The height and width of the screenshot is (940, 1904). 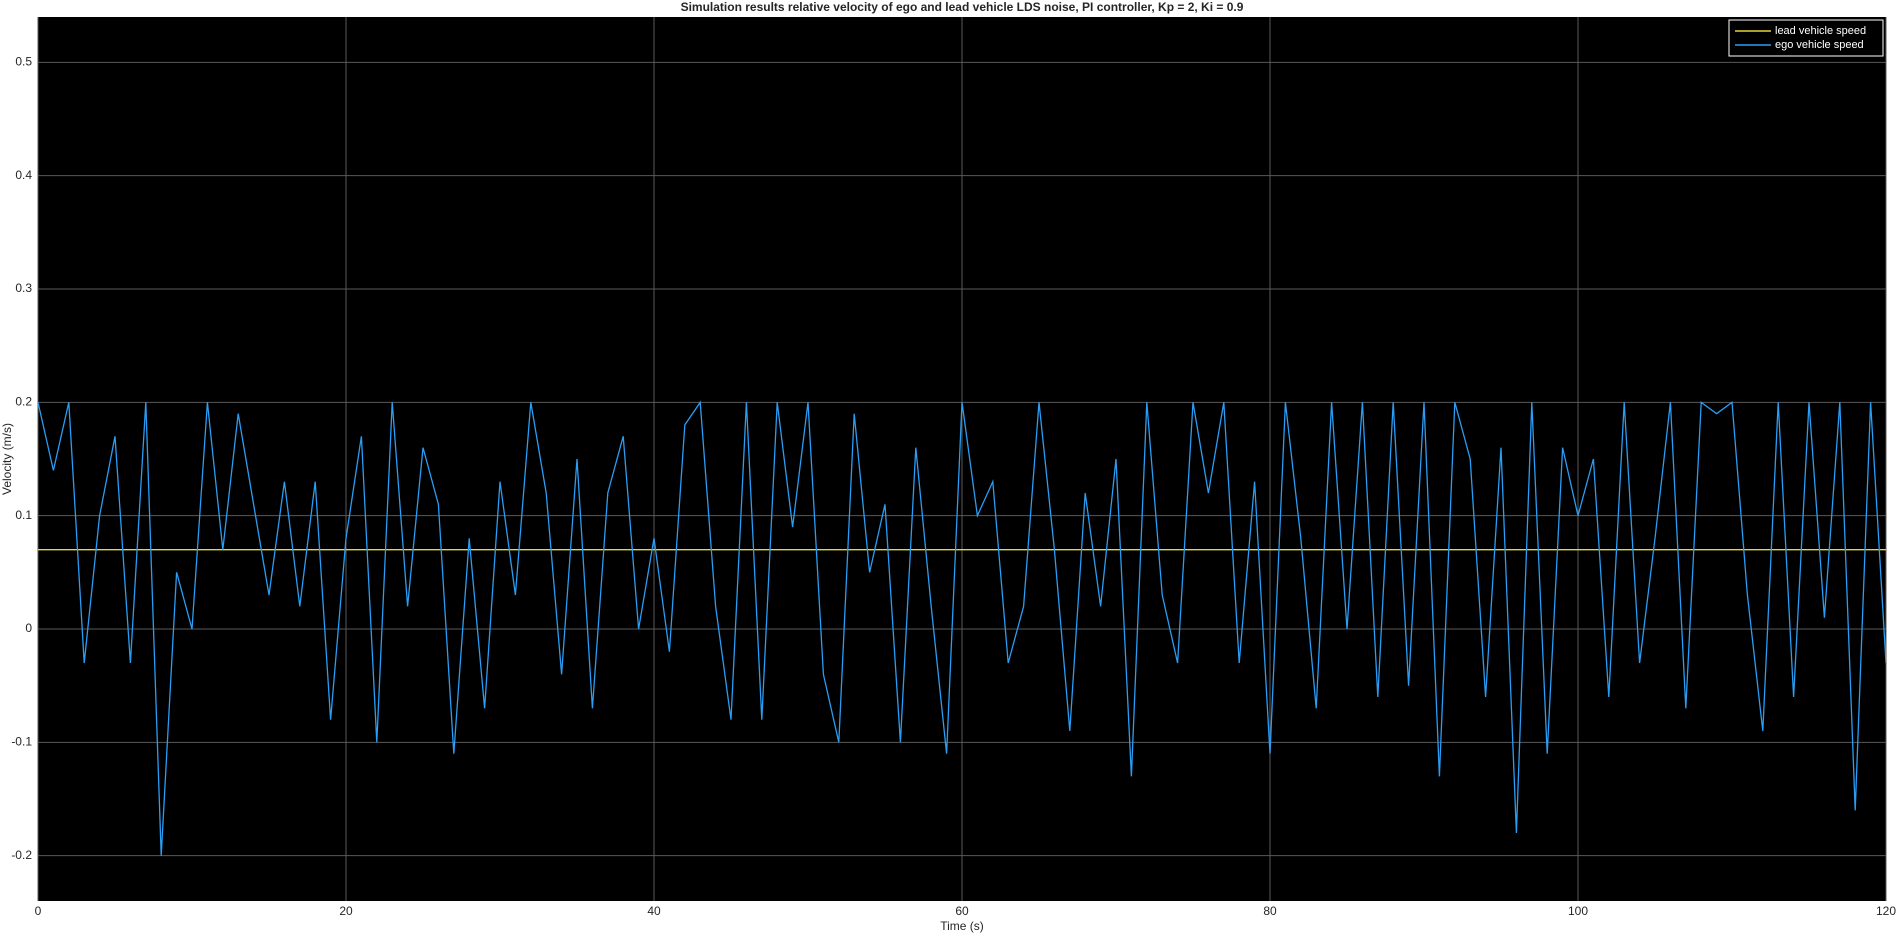 I want to click on legend-label: ego vehicle speed, so click(x=1819, y=45).